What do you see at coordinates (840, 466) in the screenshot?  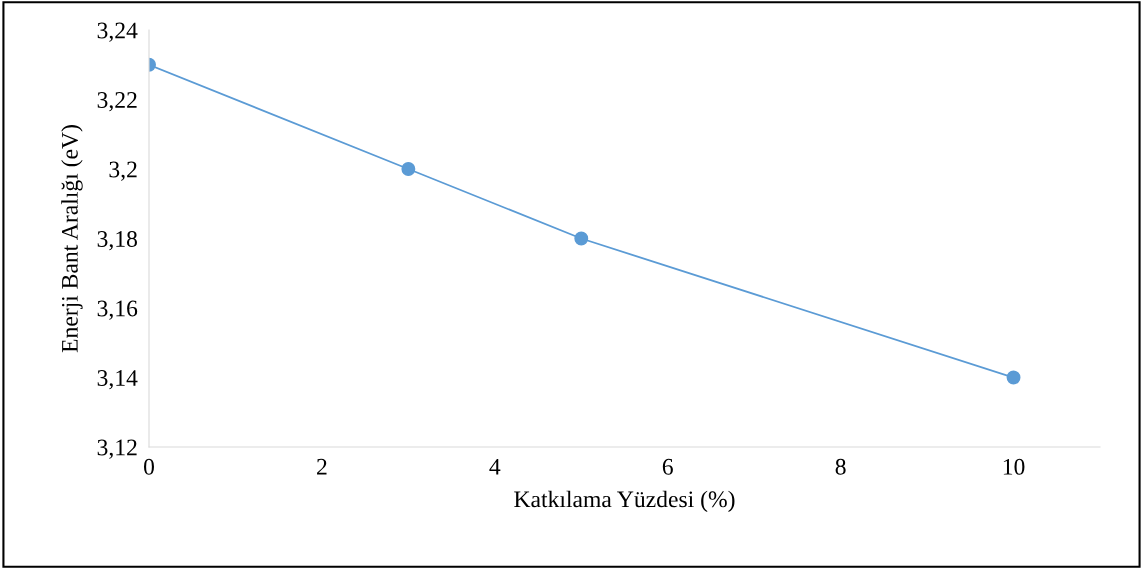 I see `x-tick-label: 8` at bounding box center [840, 466].